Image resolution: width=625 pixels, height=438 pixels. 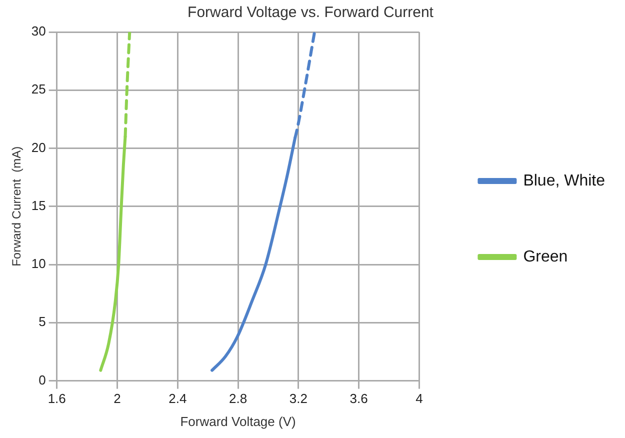 I want to click on y-tick-label: 10, so click(x=38, y=264).